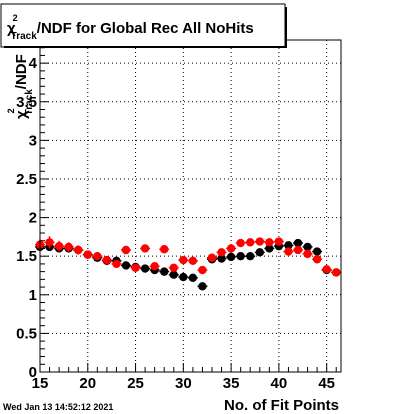  Describe the element at coordinates (286, 27) in the screenshot. I see `title-box-shadow-side` at that location.